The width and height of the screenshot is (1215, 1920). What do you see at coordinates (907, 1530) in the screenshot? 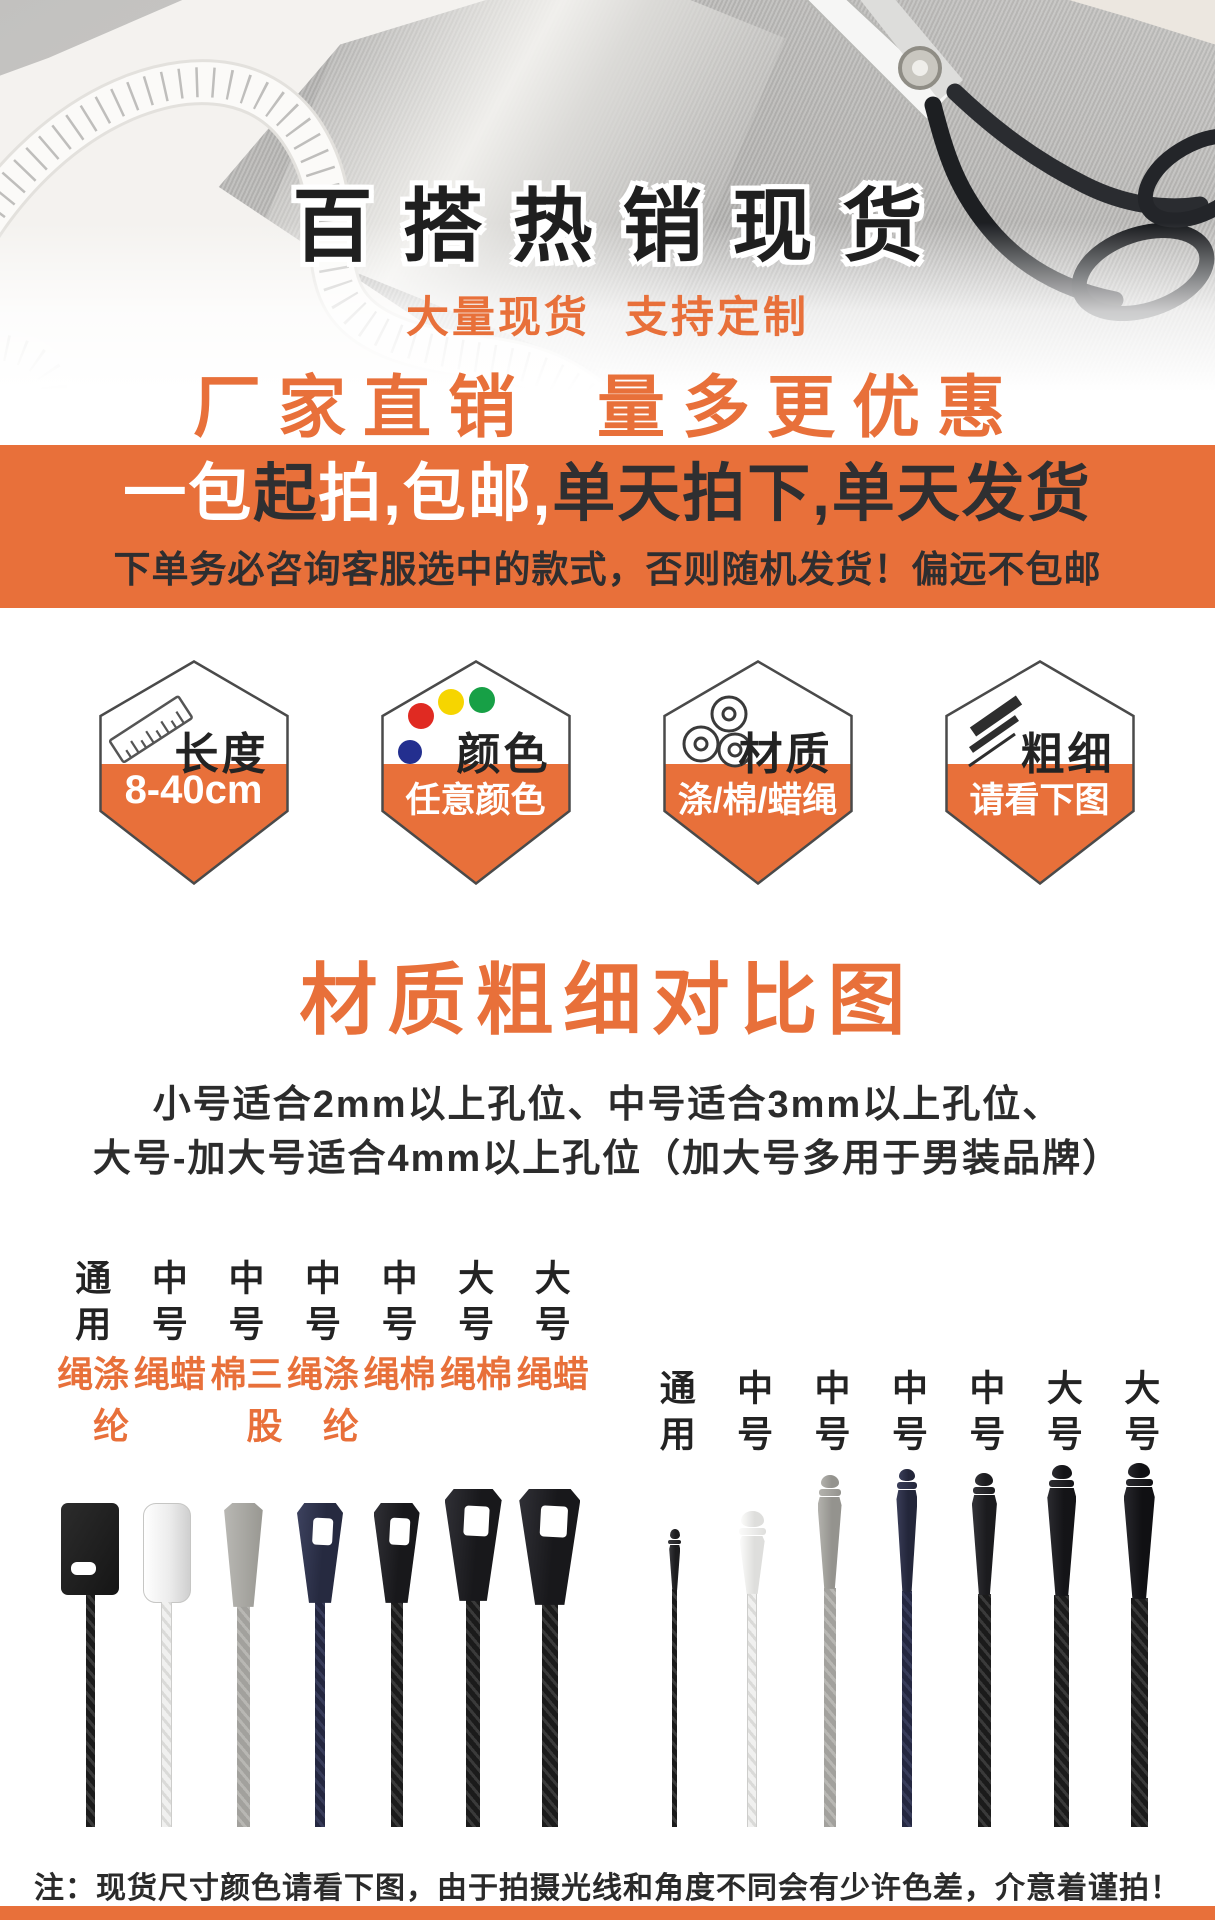
I see `tag-head-bullet-navy` at bounding box center [907, 1530].